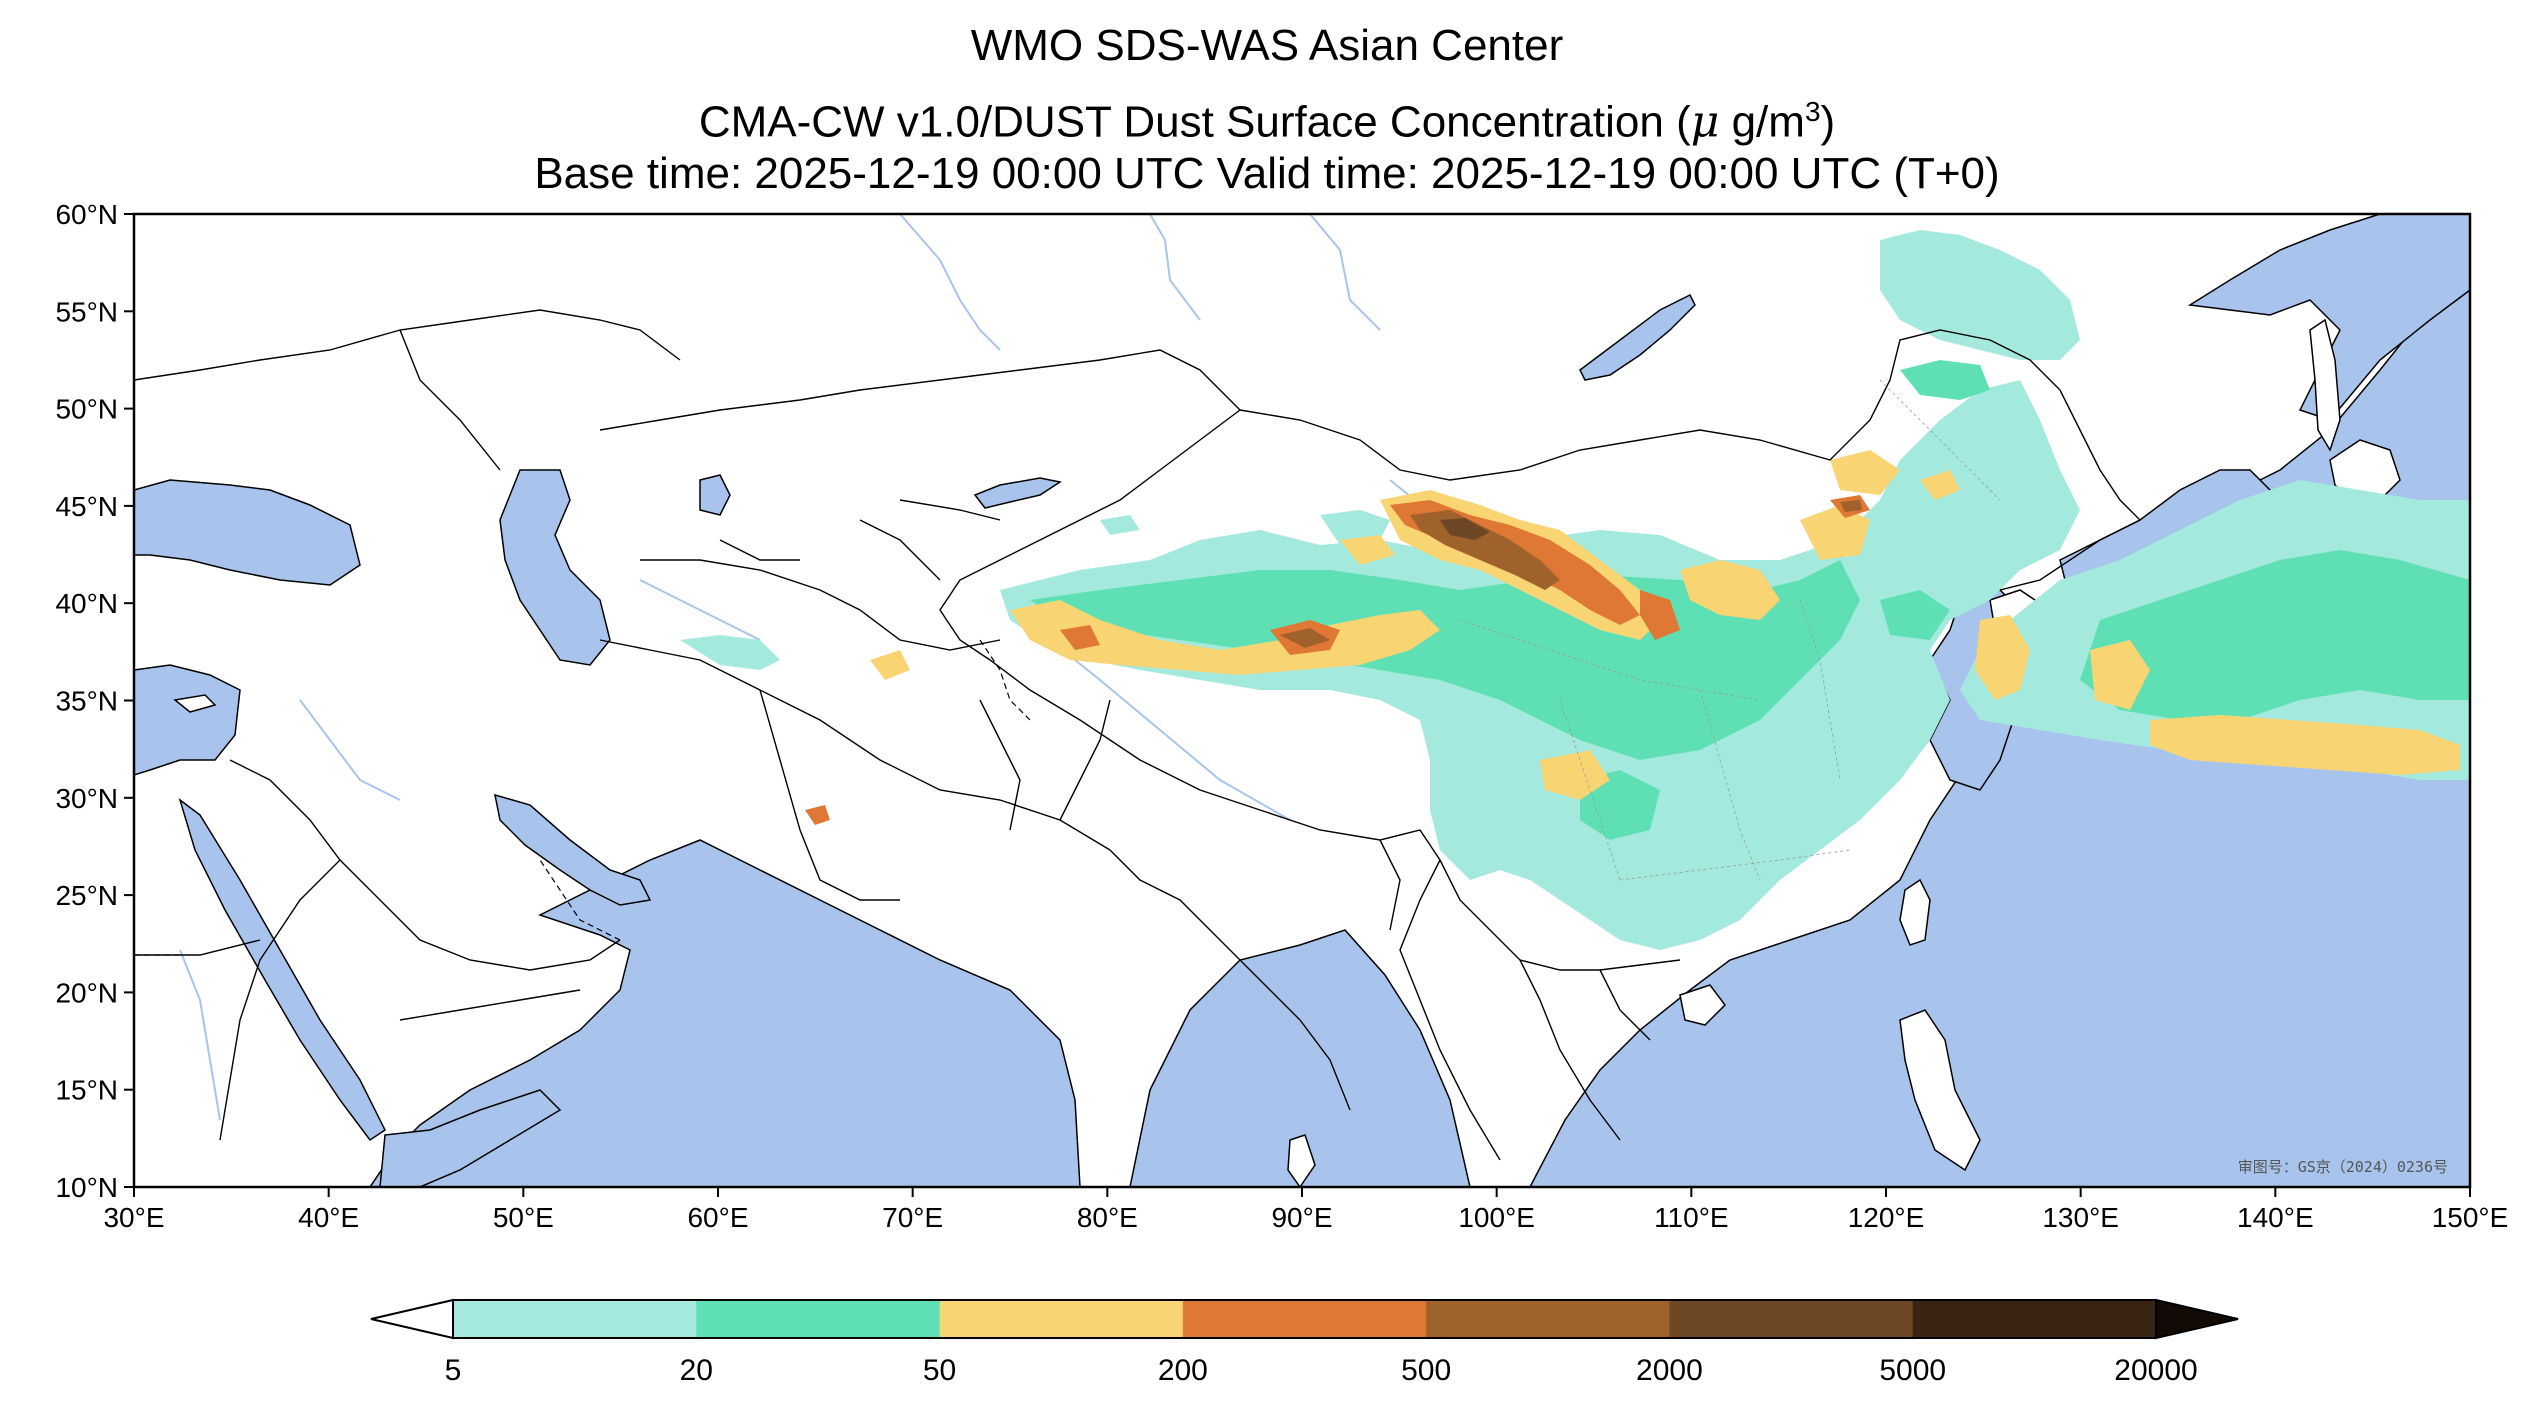  I want to click on lon-tick-label: 120°E, so click(1886, 1217).